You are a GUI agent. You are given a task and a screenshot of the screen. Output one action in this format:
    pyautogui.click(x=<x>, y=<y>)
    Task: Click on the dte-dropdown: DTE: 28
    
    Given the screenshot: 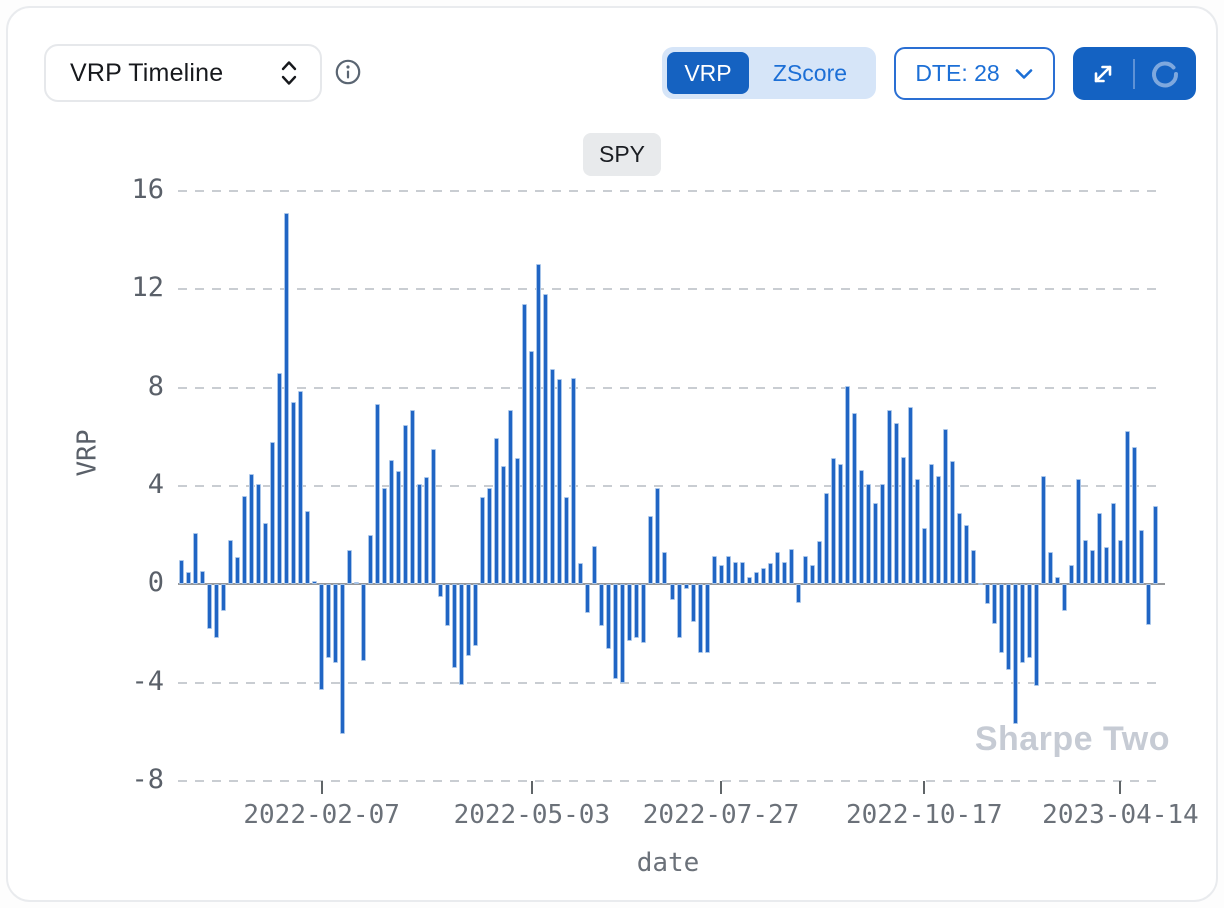 What is the action you would take?
    pyautogui.click(x=974, y=73)
    